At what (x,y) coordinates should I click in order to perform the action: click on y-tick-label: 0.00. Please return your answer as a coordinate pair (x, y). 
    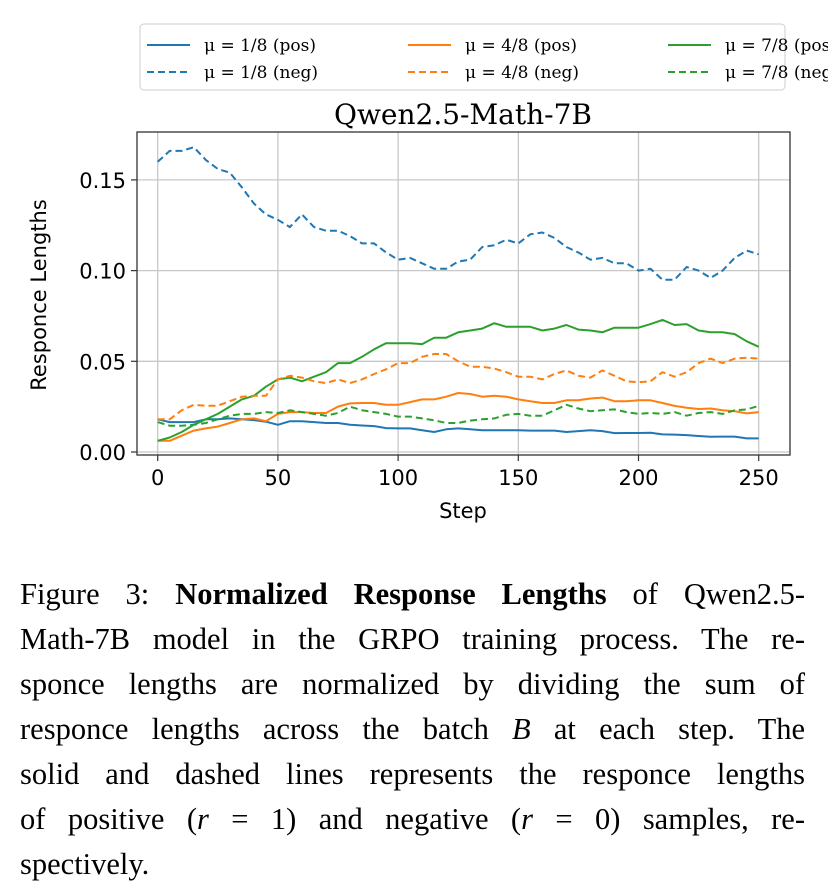
    Looking at the image, I should click on (102, 453).